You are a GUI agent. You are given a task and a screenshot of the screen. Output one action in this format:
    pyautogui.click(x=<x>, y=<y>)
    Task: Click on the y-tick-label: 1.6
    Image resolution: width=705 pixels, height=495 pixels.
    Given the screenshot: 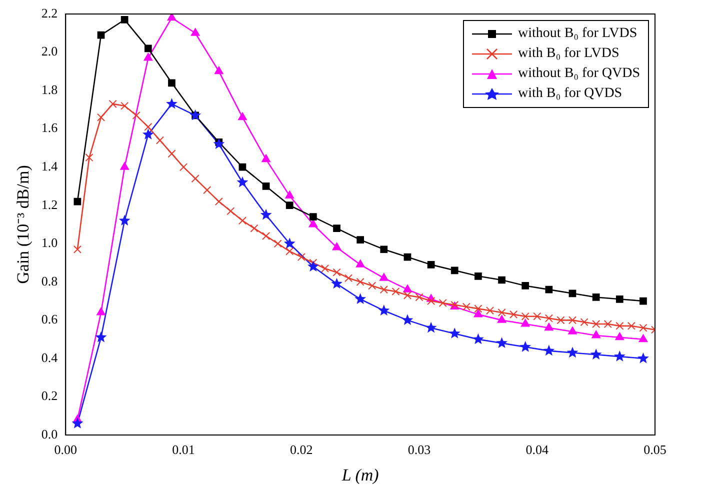 What is the action you would take?
    pyautogui.click(x=49, y=128)
    